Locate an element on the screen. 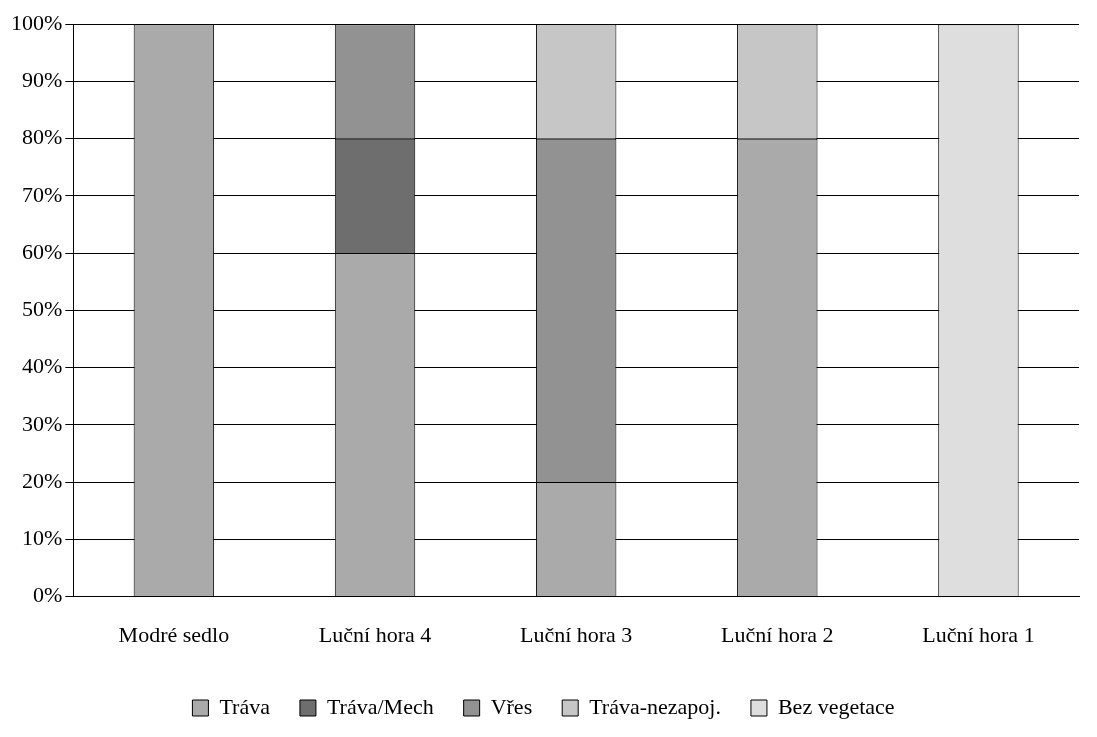 The width and height of the screenshot is (1097, 737). x-tick-label: Modré sedlo is located at coordinates (174, 634).